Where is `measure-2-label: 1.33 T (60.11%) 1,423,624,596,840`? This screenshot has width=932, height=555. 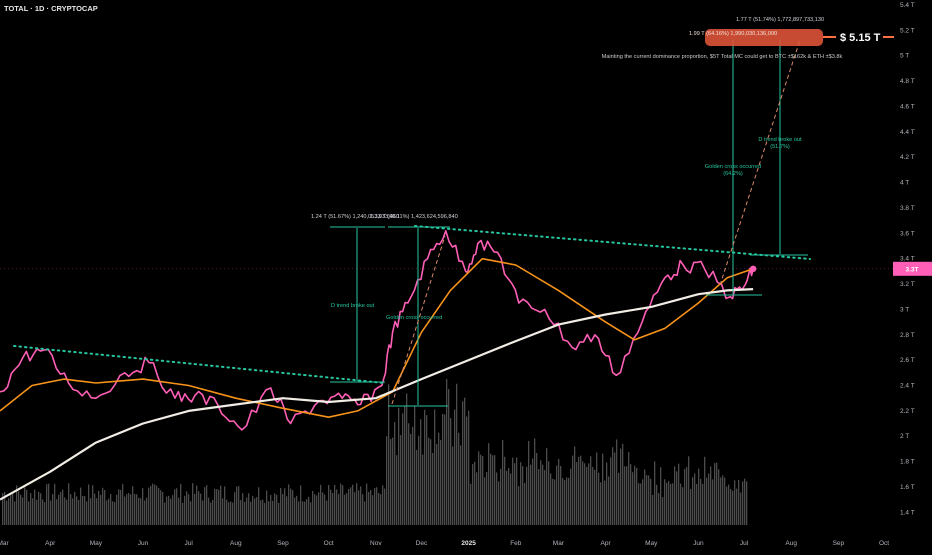
measure-2-label: 1.33 T (60.11%) 1,423,624,596,840 is located at coordinates (414, 217).